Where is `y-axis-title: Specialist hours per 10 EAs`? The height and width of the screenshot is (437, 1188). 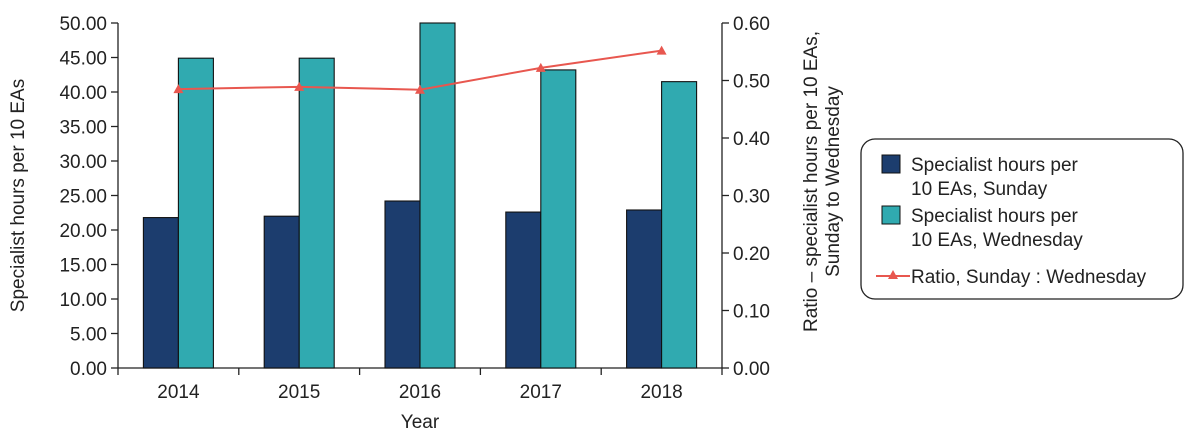 y-axis-title: Specialist hours per 10 EAs is located at coordinates (18, 195).